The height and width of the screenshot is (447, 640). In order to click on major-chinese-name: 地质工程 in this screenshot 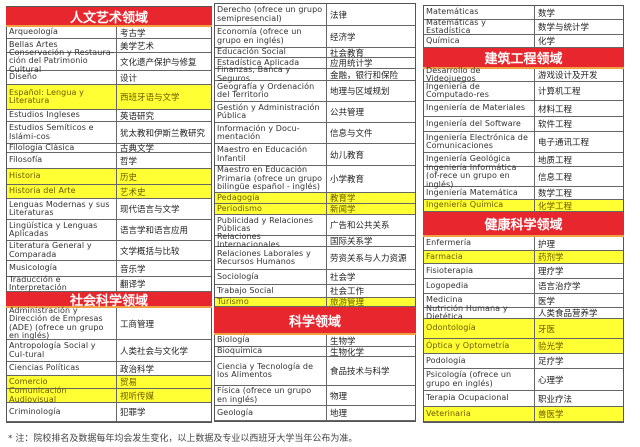, I will do `click(555, 160)`.